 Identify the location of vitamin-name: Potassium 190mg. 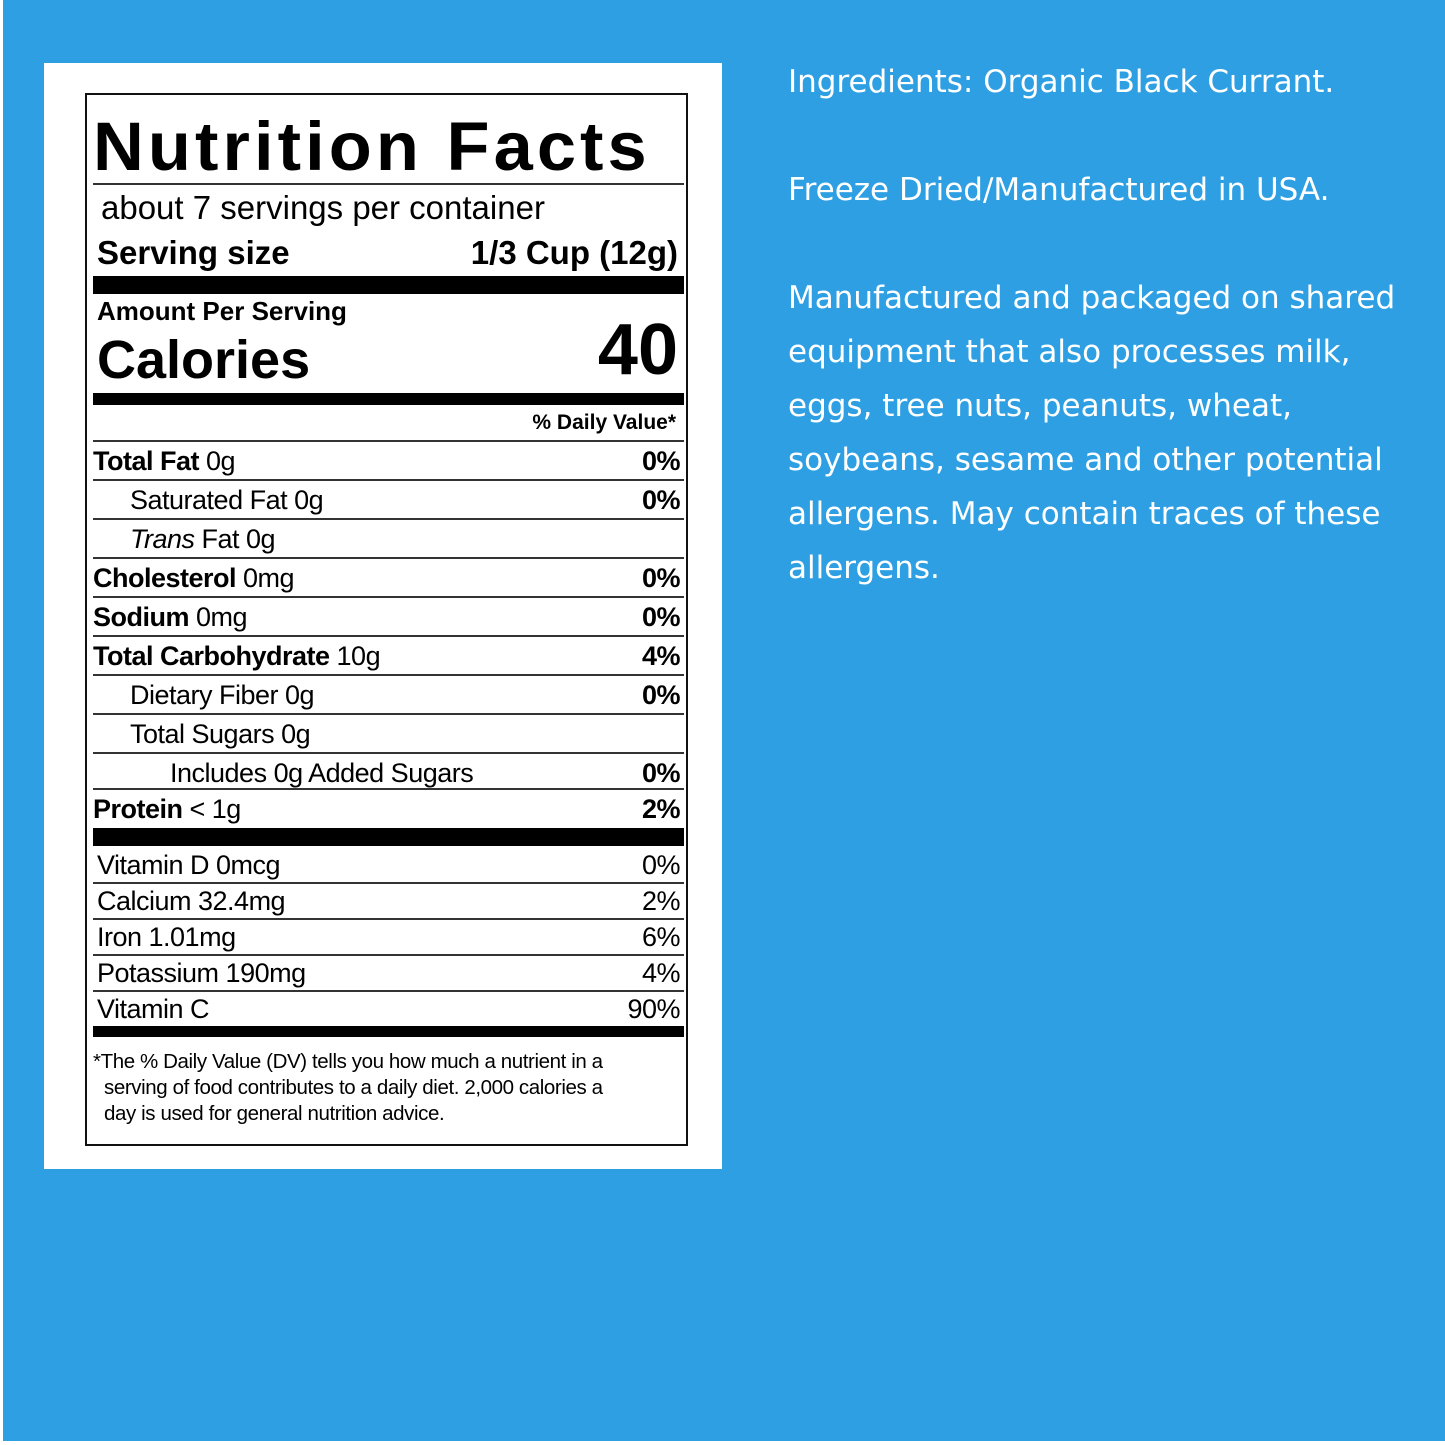
(201, 973).